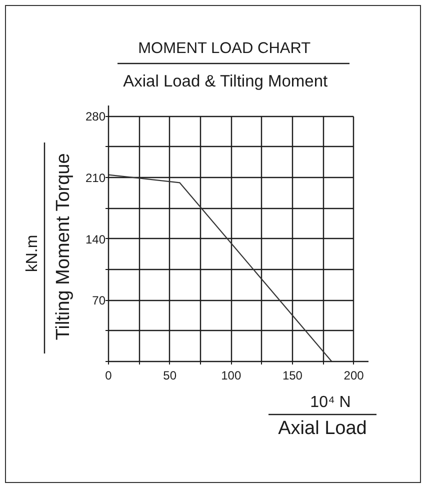 The height and width of the screenshot is (489, 427). What do you see at coordinates (49, 246) in the screenshot?
I see `y-axis-title: kN.m Tilting Moment Torque` at bounding box center [49, 246].